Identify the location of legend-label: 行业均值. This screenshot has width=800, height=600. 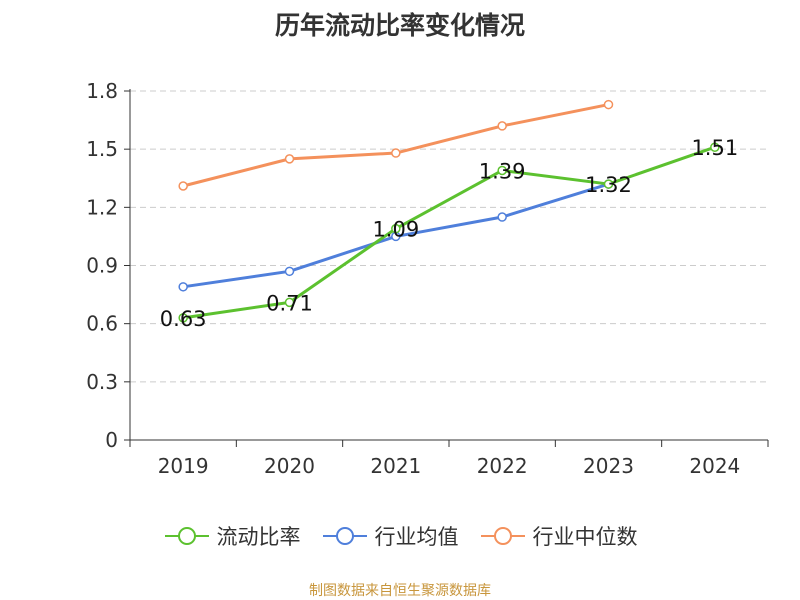
(416, 537).